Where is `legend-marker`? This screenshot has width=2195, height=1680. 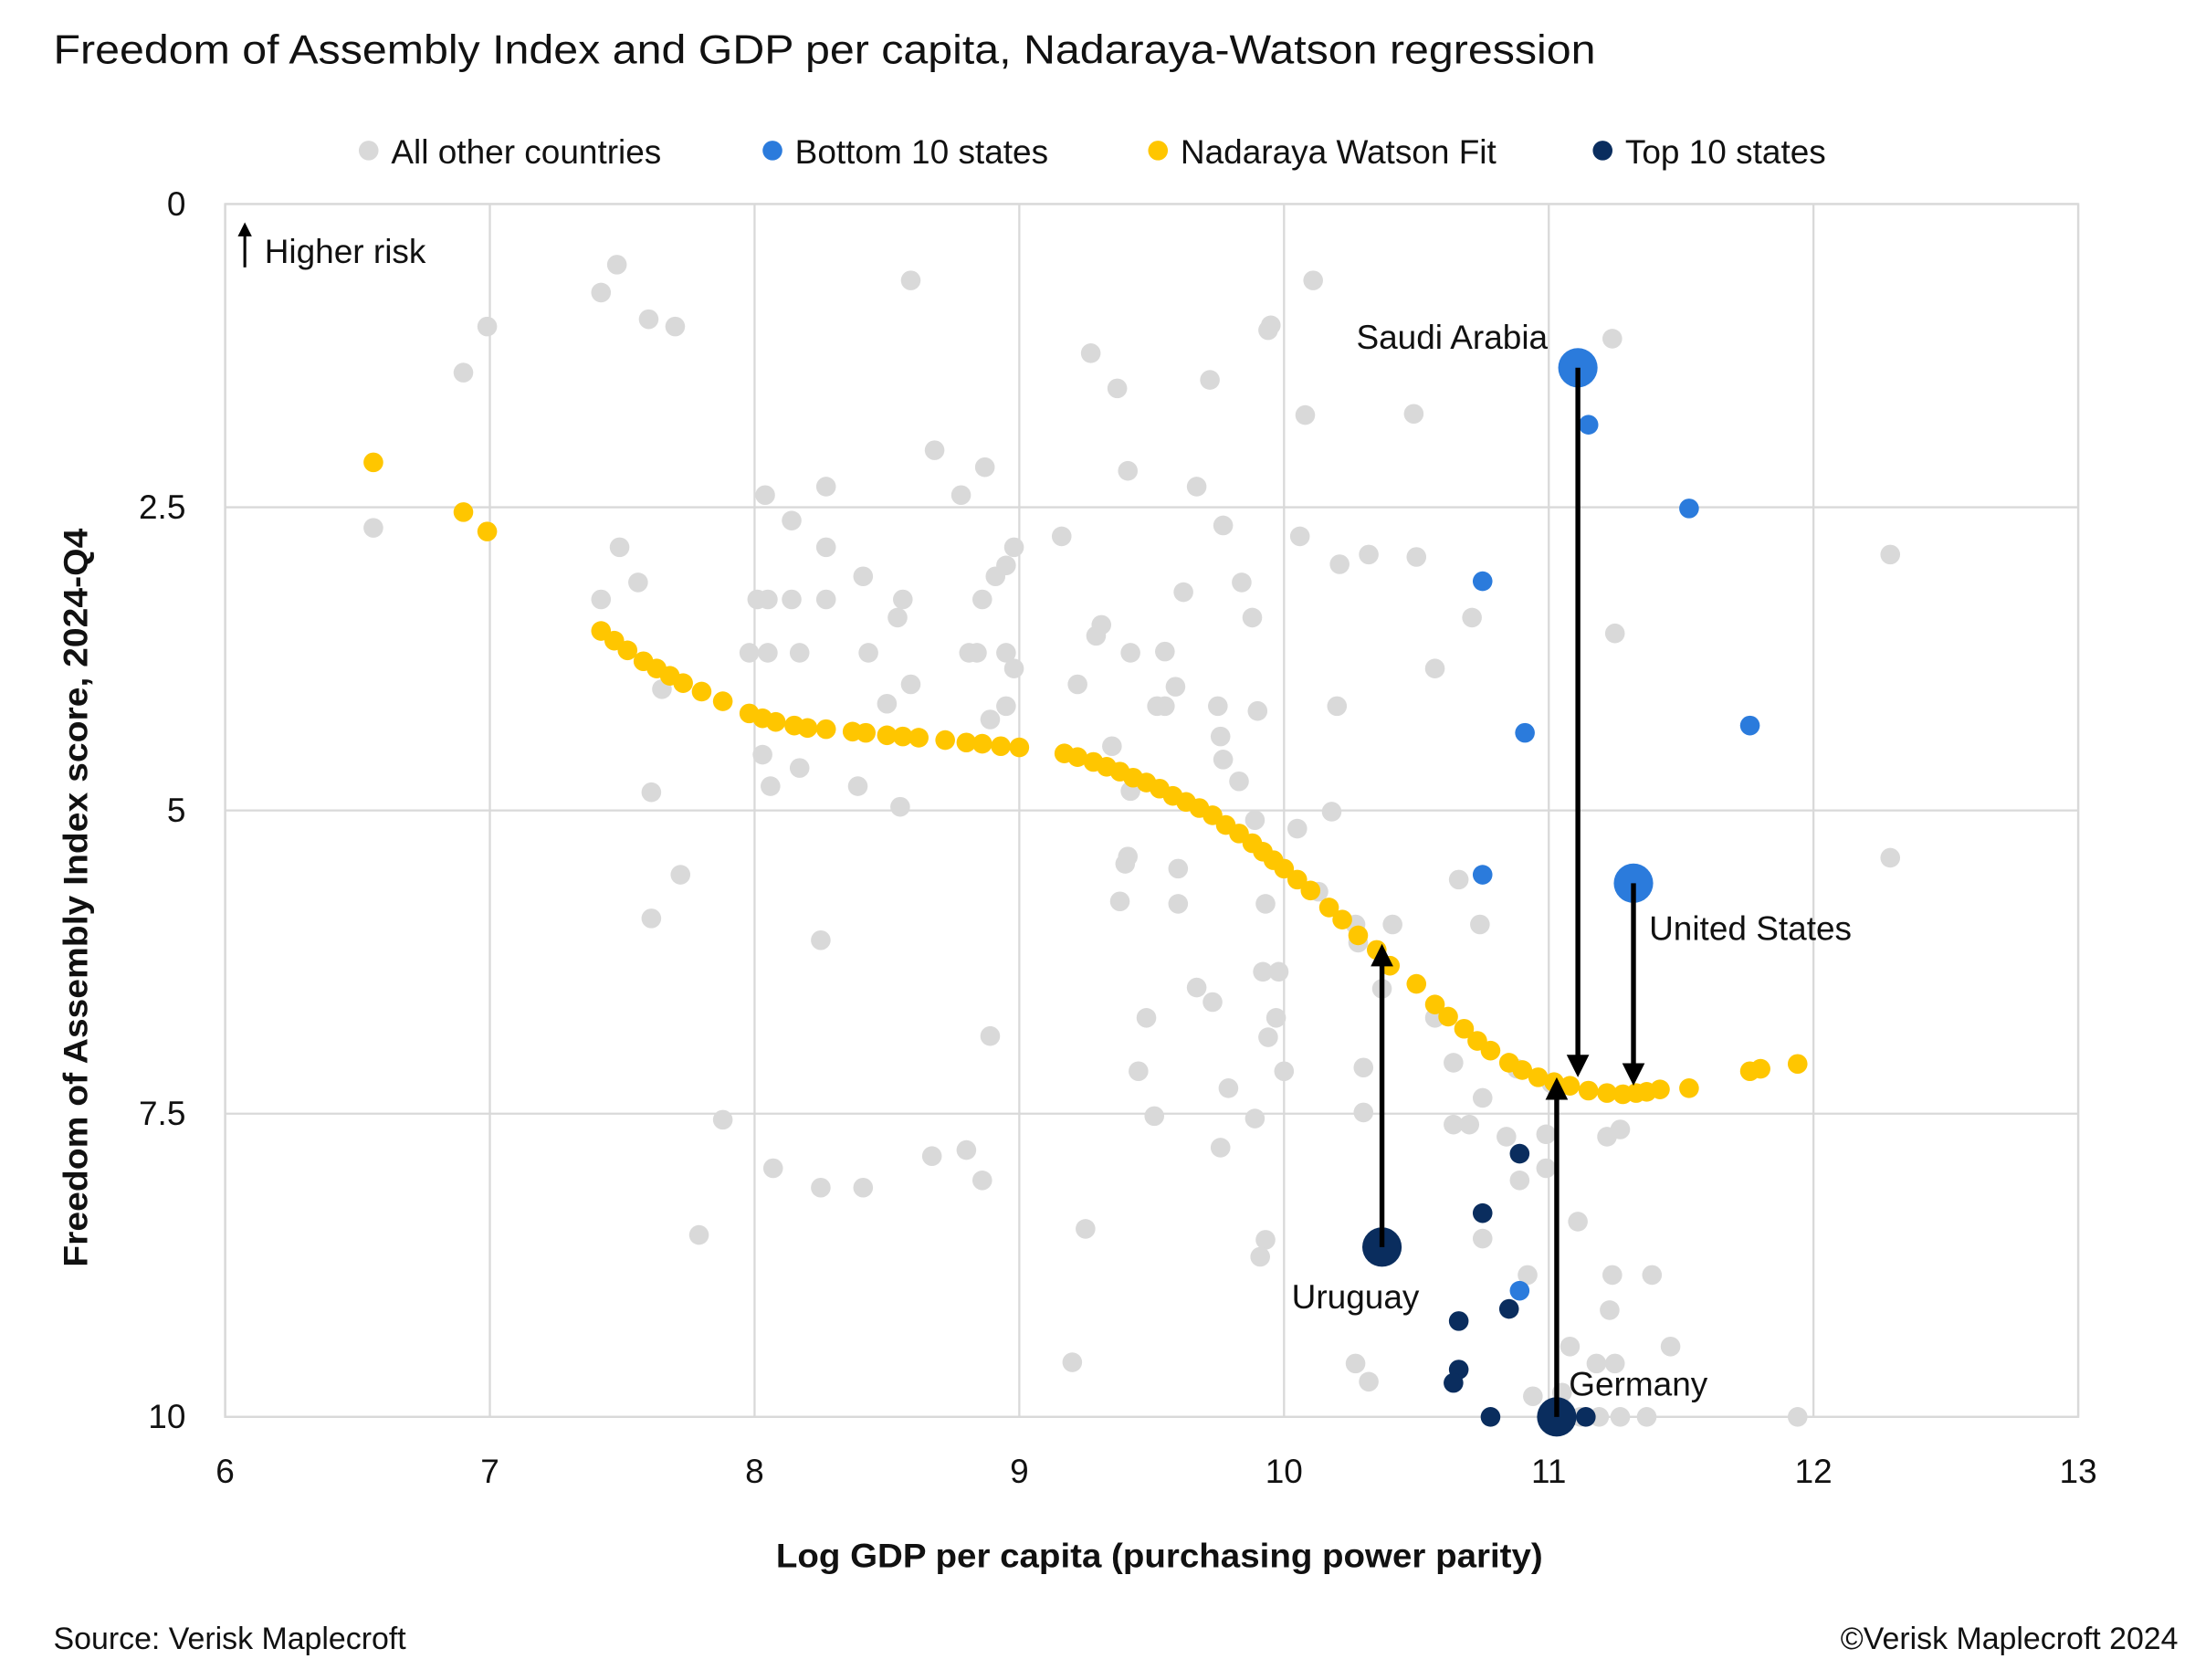 legend-marker is located at coordinates (1158, 151).